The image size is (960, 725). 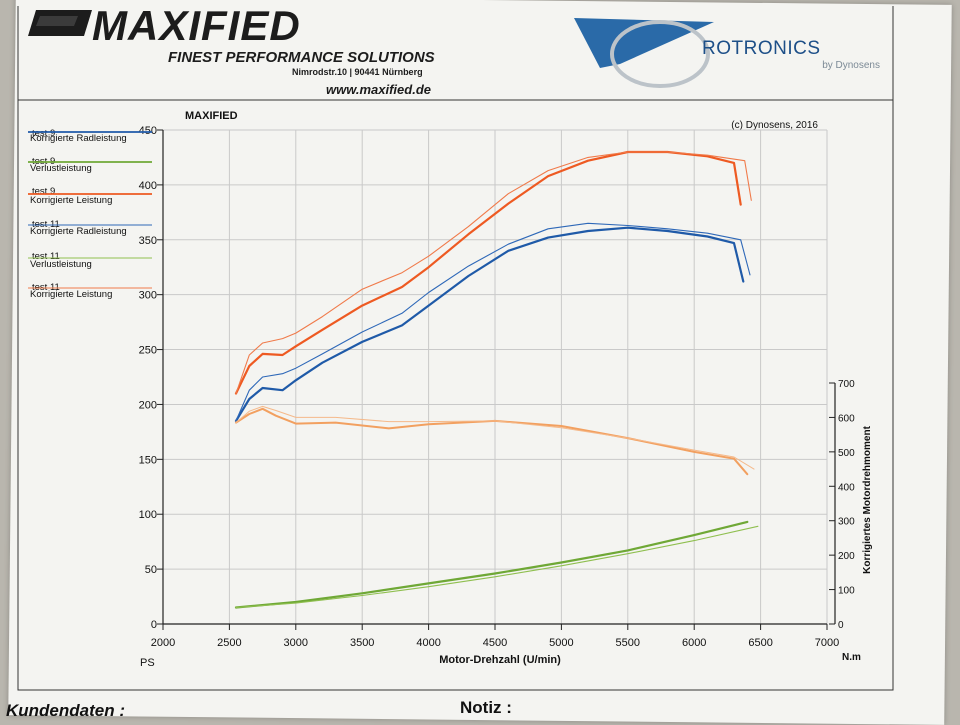 I want to click on x-tick-label: 6000, so click(x=694, y=643).